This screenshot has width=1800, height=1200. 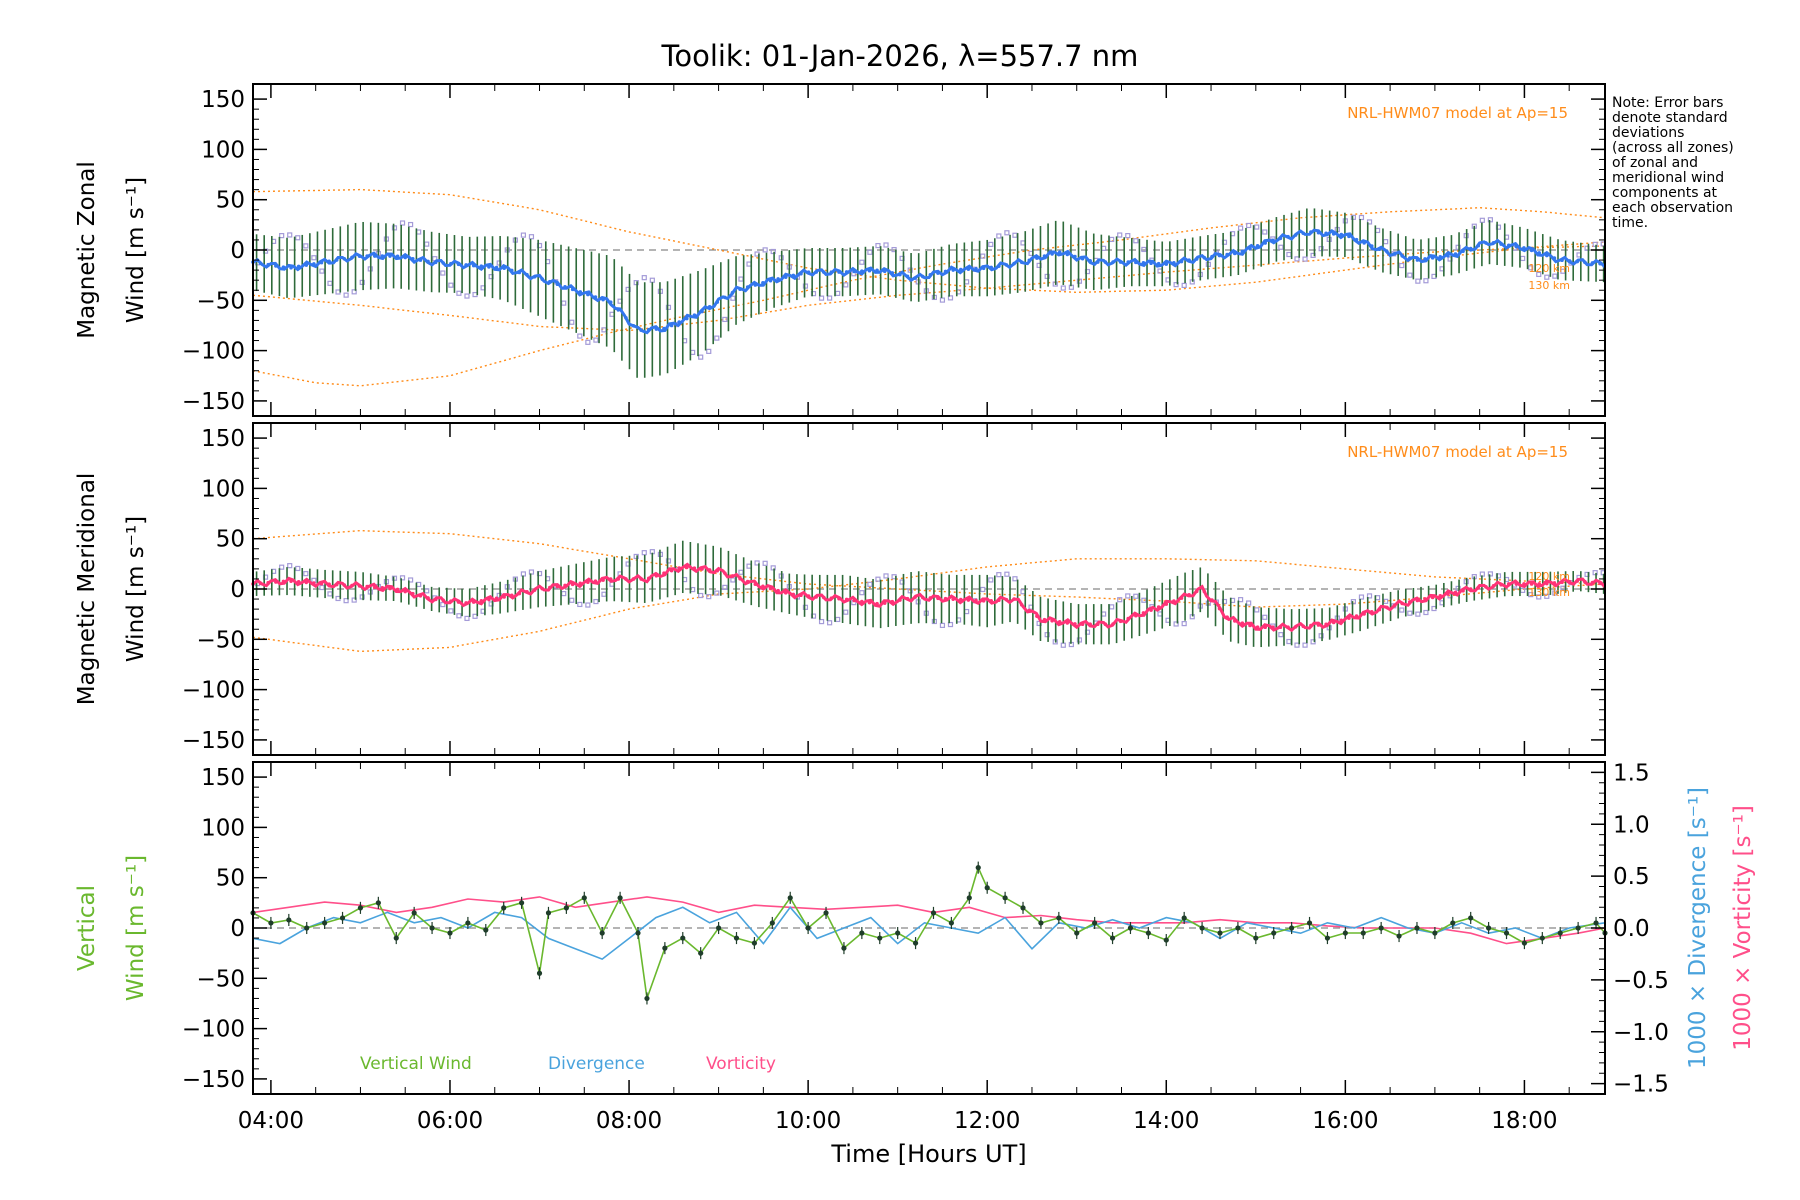 What do you see at coordinates (230, 540) in the screenshot?
I see `y-tick-label: 50` at bounding box center [230, 540].